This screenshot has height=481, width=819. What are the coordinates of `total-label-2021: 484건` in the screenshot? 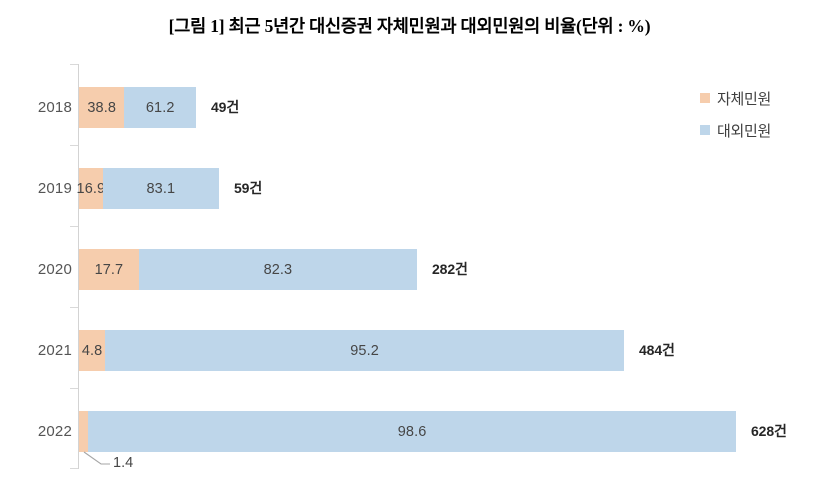 It's located at (657, 350).